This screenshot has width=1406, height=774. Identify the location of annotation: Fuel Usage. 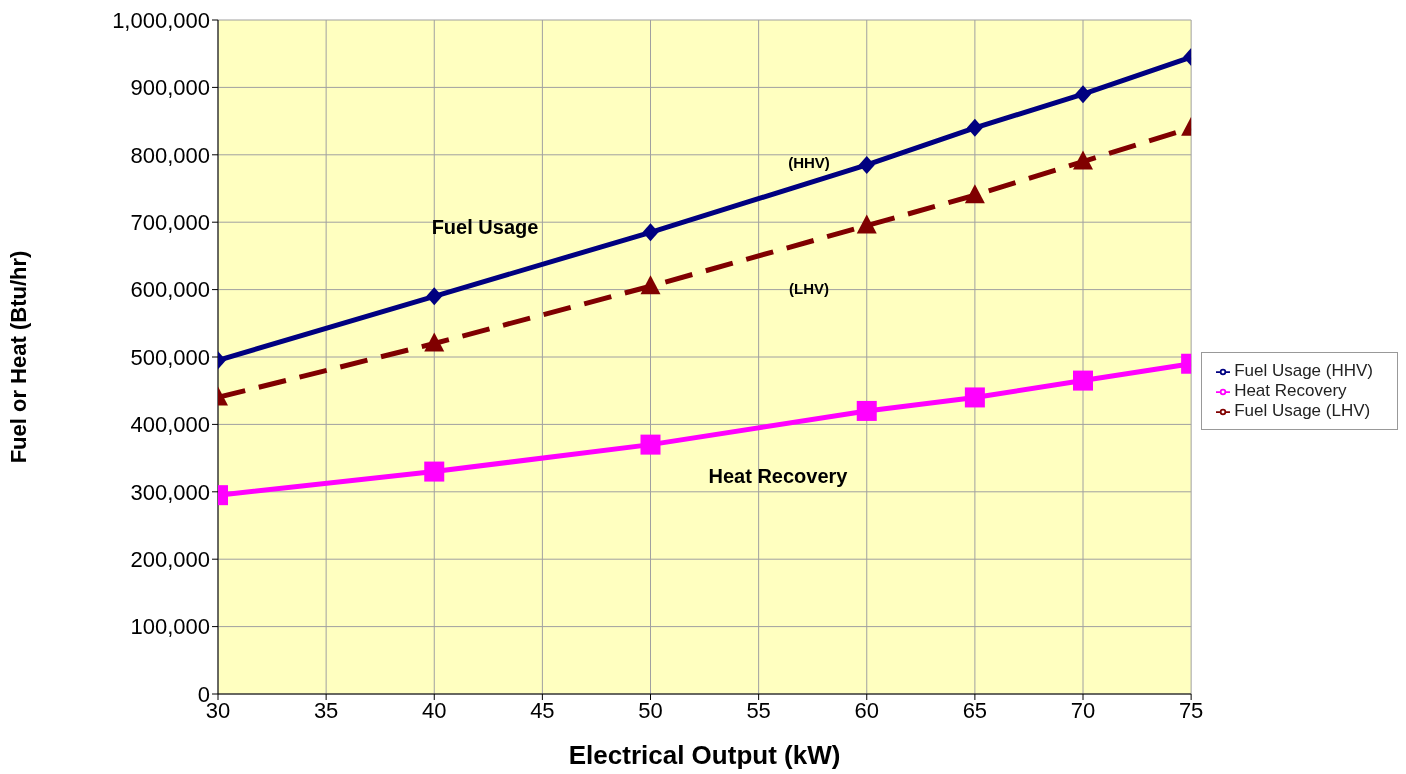
(485, 227).